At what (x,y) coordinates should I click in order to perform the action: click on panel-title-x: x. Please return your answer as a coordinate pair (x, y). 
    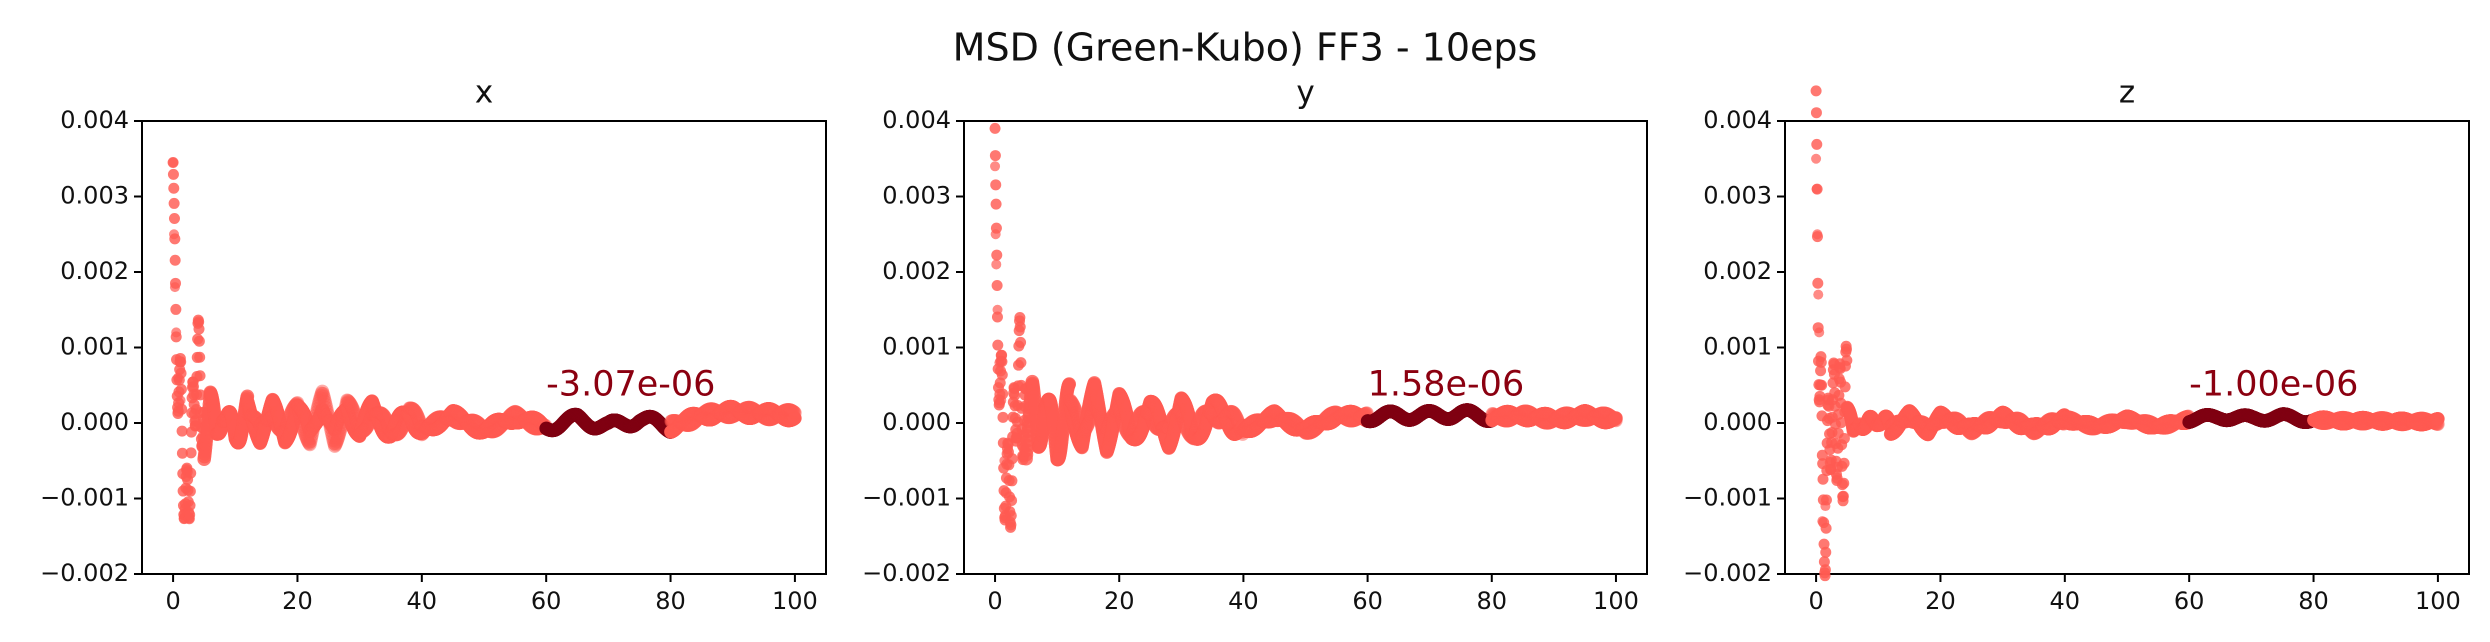
    Looking at the image, I should click on (484, 93).